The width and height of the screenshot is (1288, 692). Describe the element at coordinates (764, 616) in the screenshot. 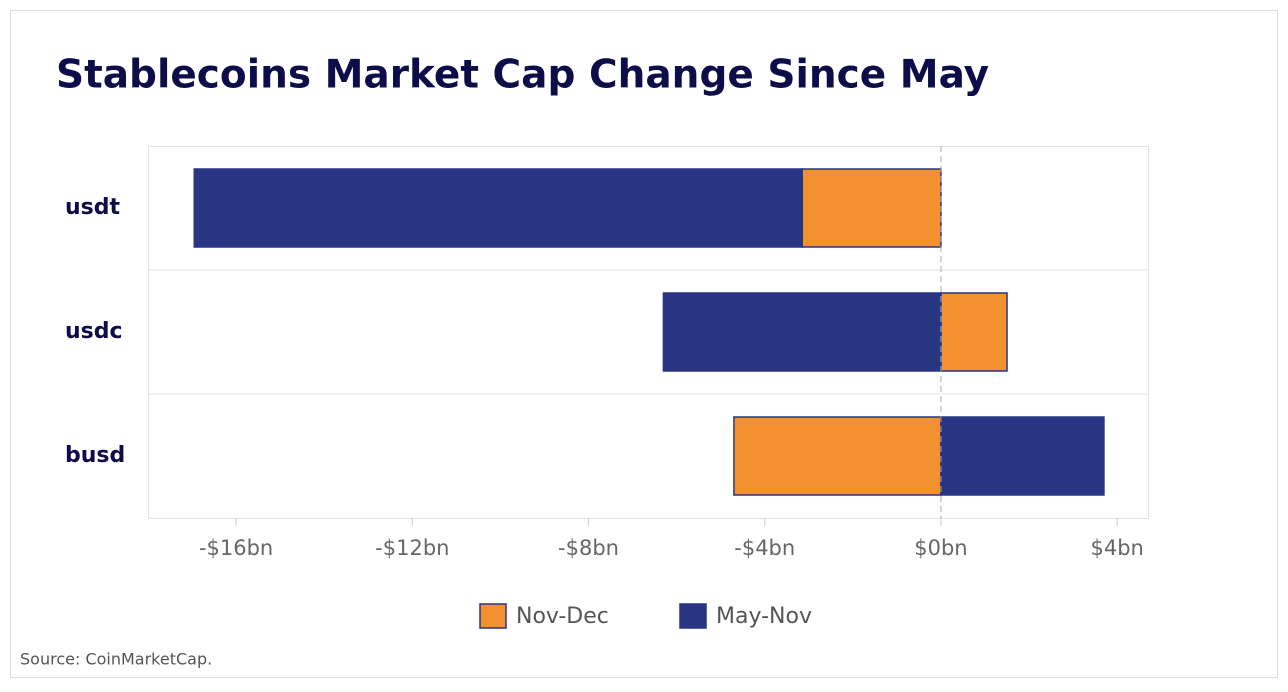

I see `legend-label: May-Nov` at that location.